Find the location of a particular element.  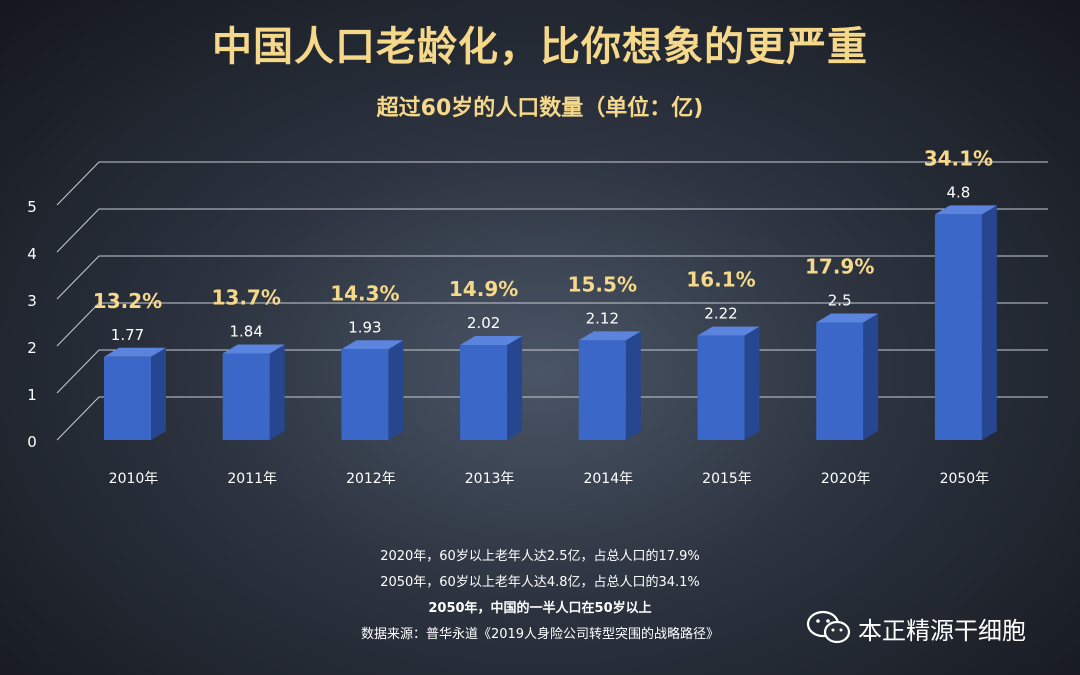

data-source: 数据来源：普华永道《2019人身险公司转型突围的战略路径》 is located at coordinates (540, 634).